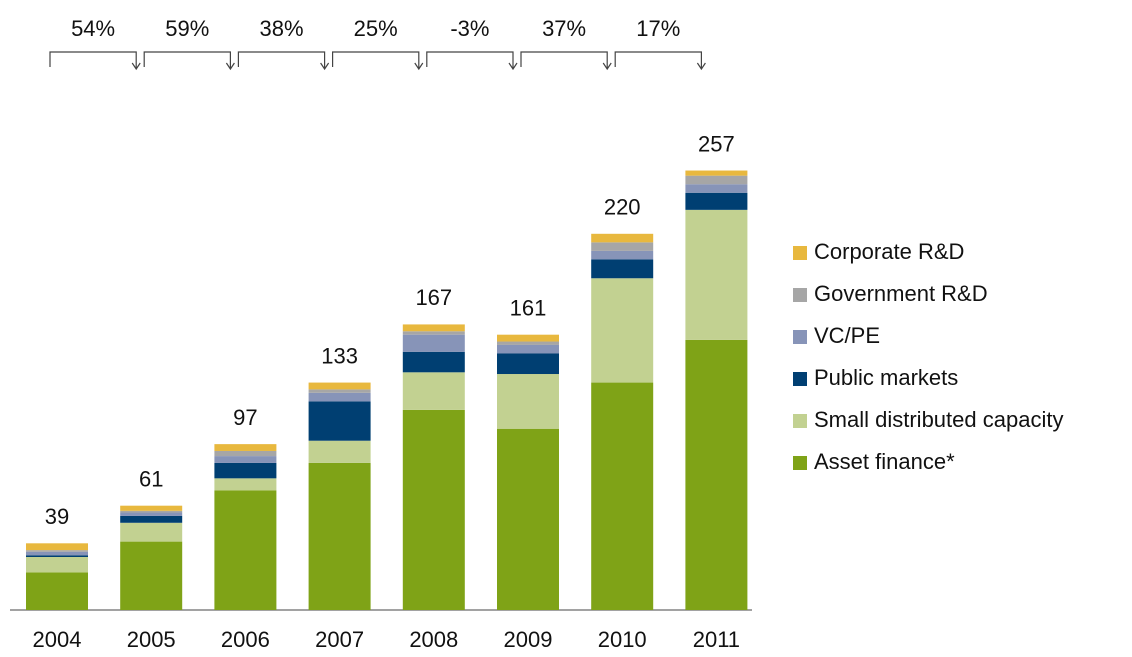 The width and height of the screenshot is (1132, 657). Describe the element at coordinates (339, 355) in the screenshot. I see `total-label: 133` at that location.